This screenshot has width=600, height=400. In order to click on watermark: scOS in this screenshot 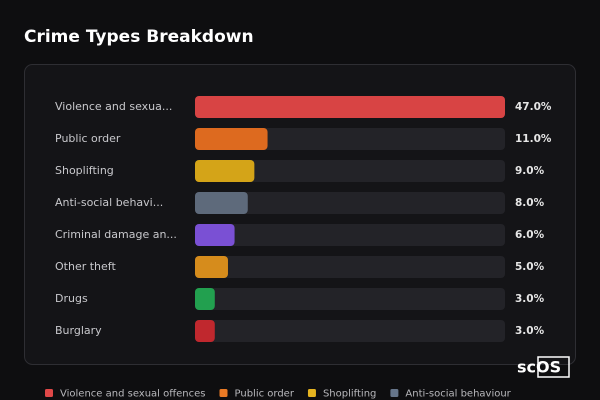, I will do `click(539, 367)`.